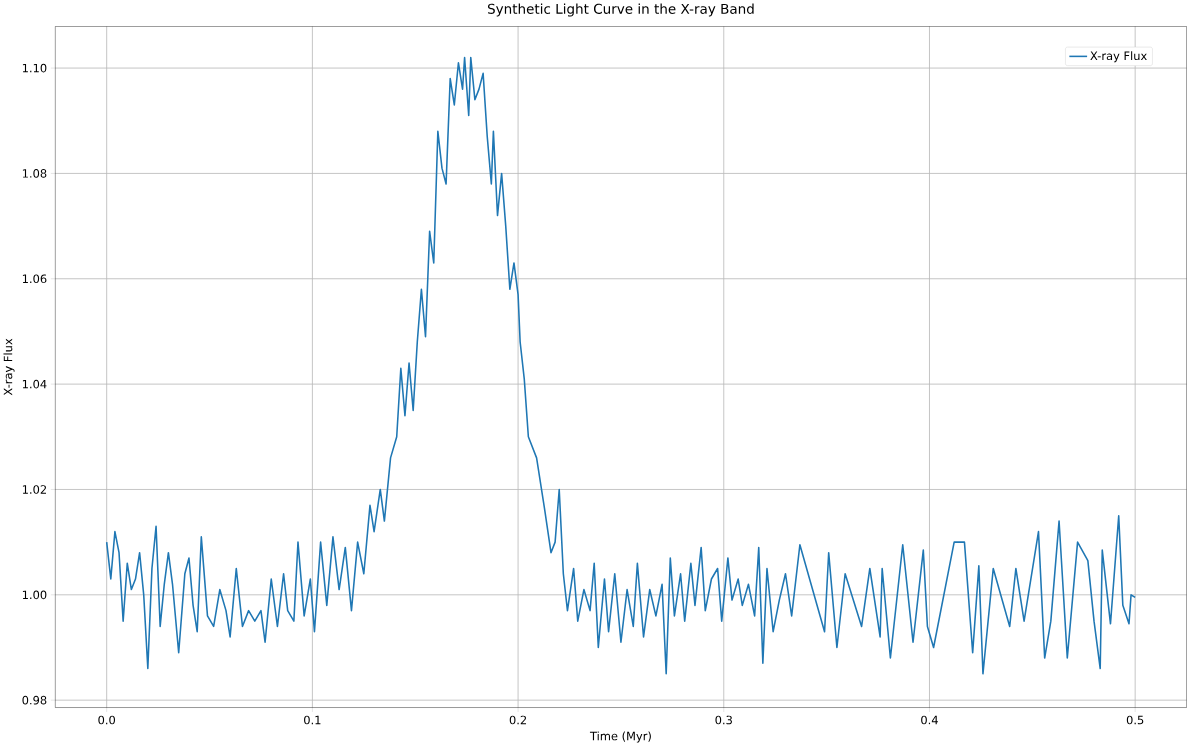 This screenshot has width=1187, height=746. What do you see at coordinates (34, 68) in the screenshot?
I see `y-tick-label: 1.10` at bounding box center [34, 68].